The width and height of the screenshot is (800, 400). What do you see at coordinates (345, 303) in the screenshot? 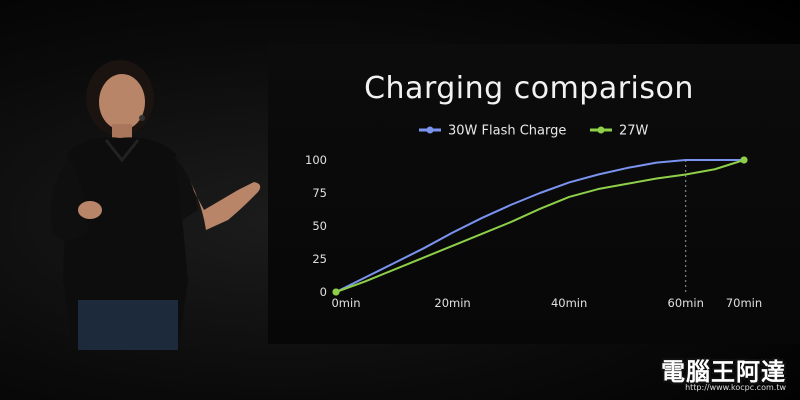
I see `x-tick-label: 0min` at bounding box center [345, 303].